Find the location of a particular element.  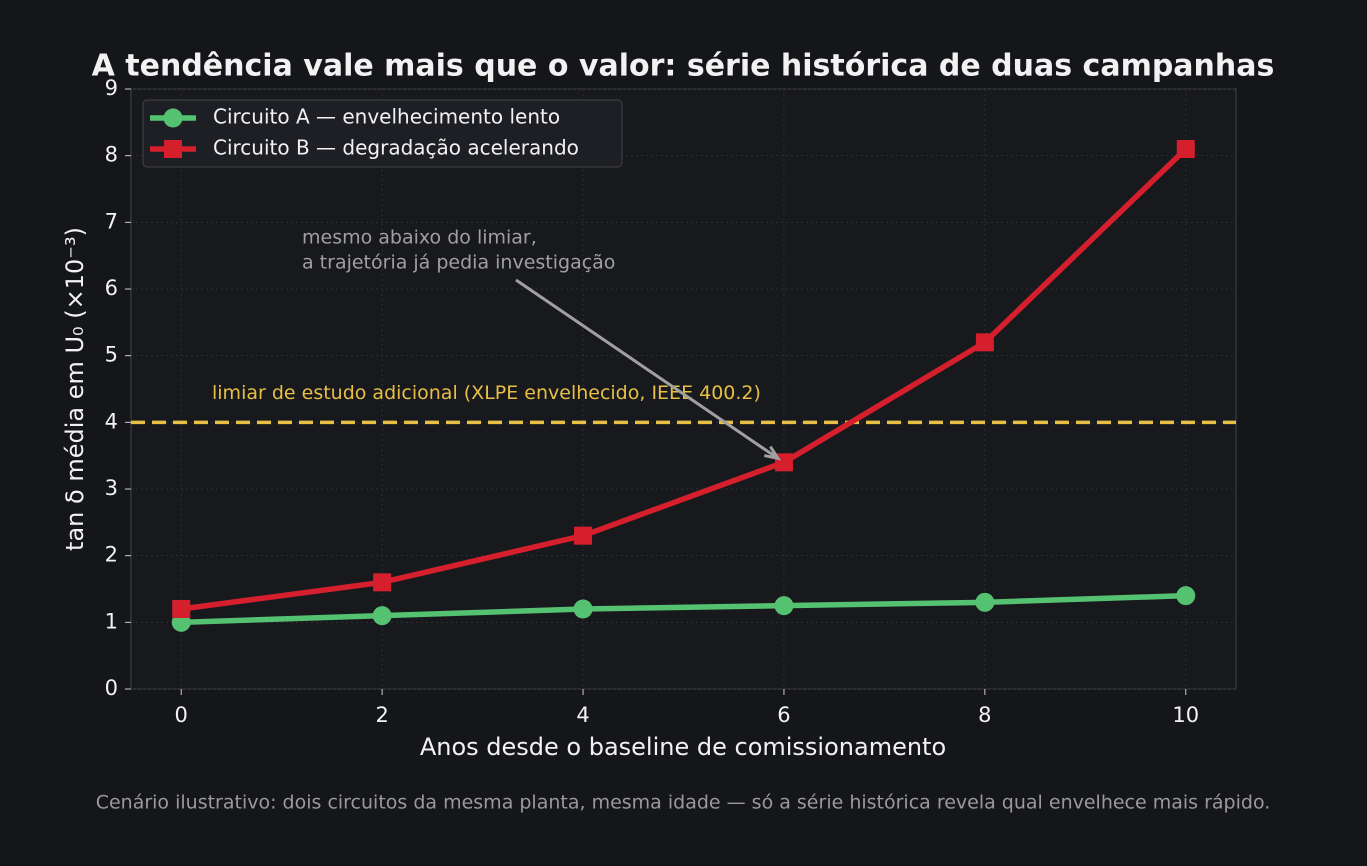

x-tick-label: 2 is located at coordinates (381, 715).